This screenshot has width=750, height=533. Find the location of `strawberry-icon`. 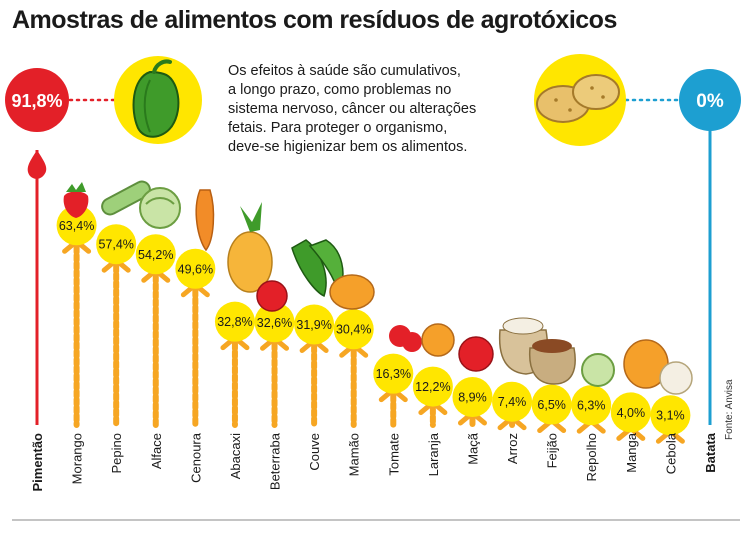

strawberry-icon is located at coordinates (76, 200).